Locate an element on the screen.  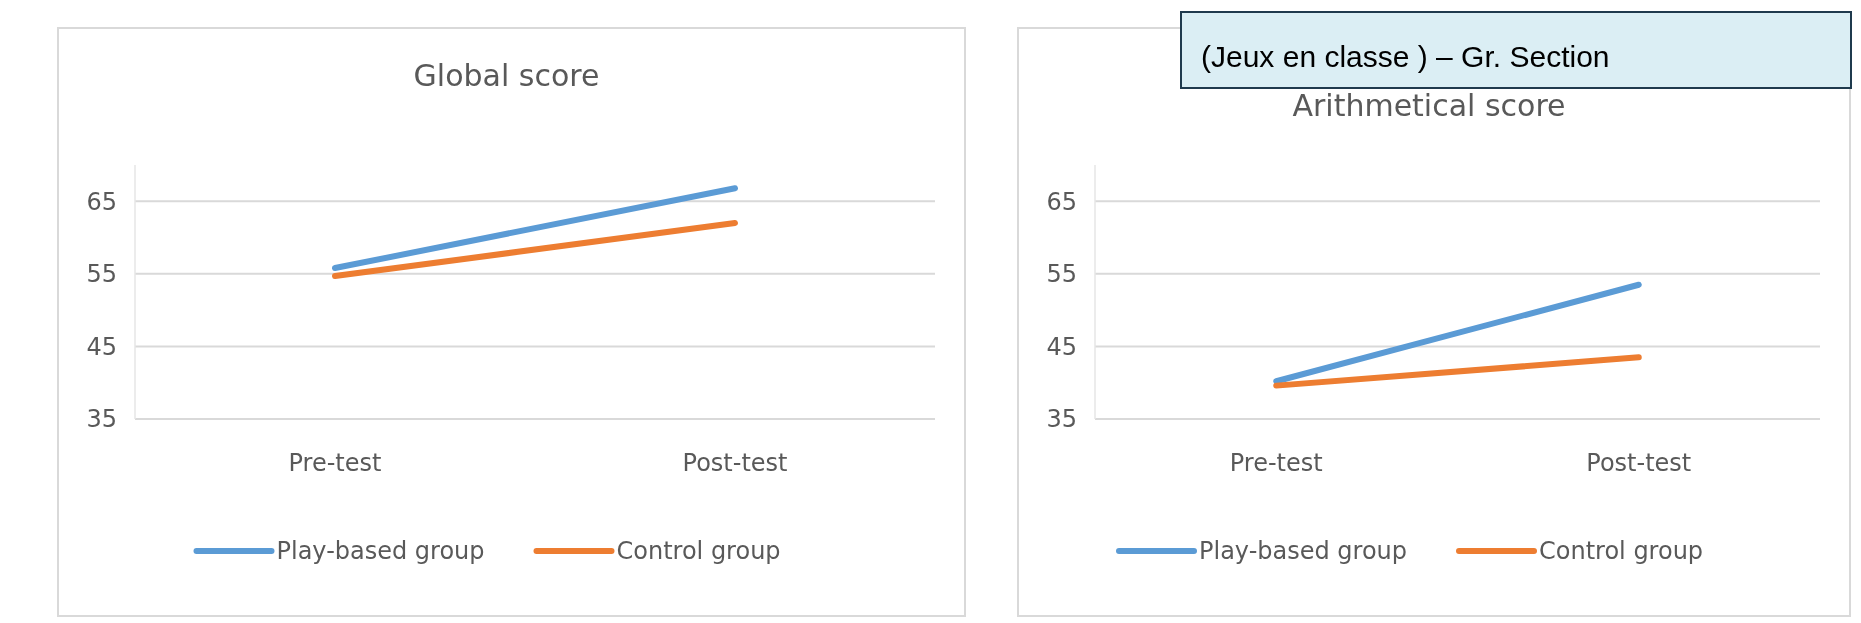
chart-title: Arithmetical score is located at coordinates (1429, 105).